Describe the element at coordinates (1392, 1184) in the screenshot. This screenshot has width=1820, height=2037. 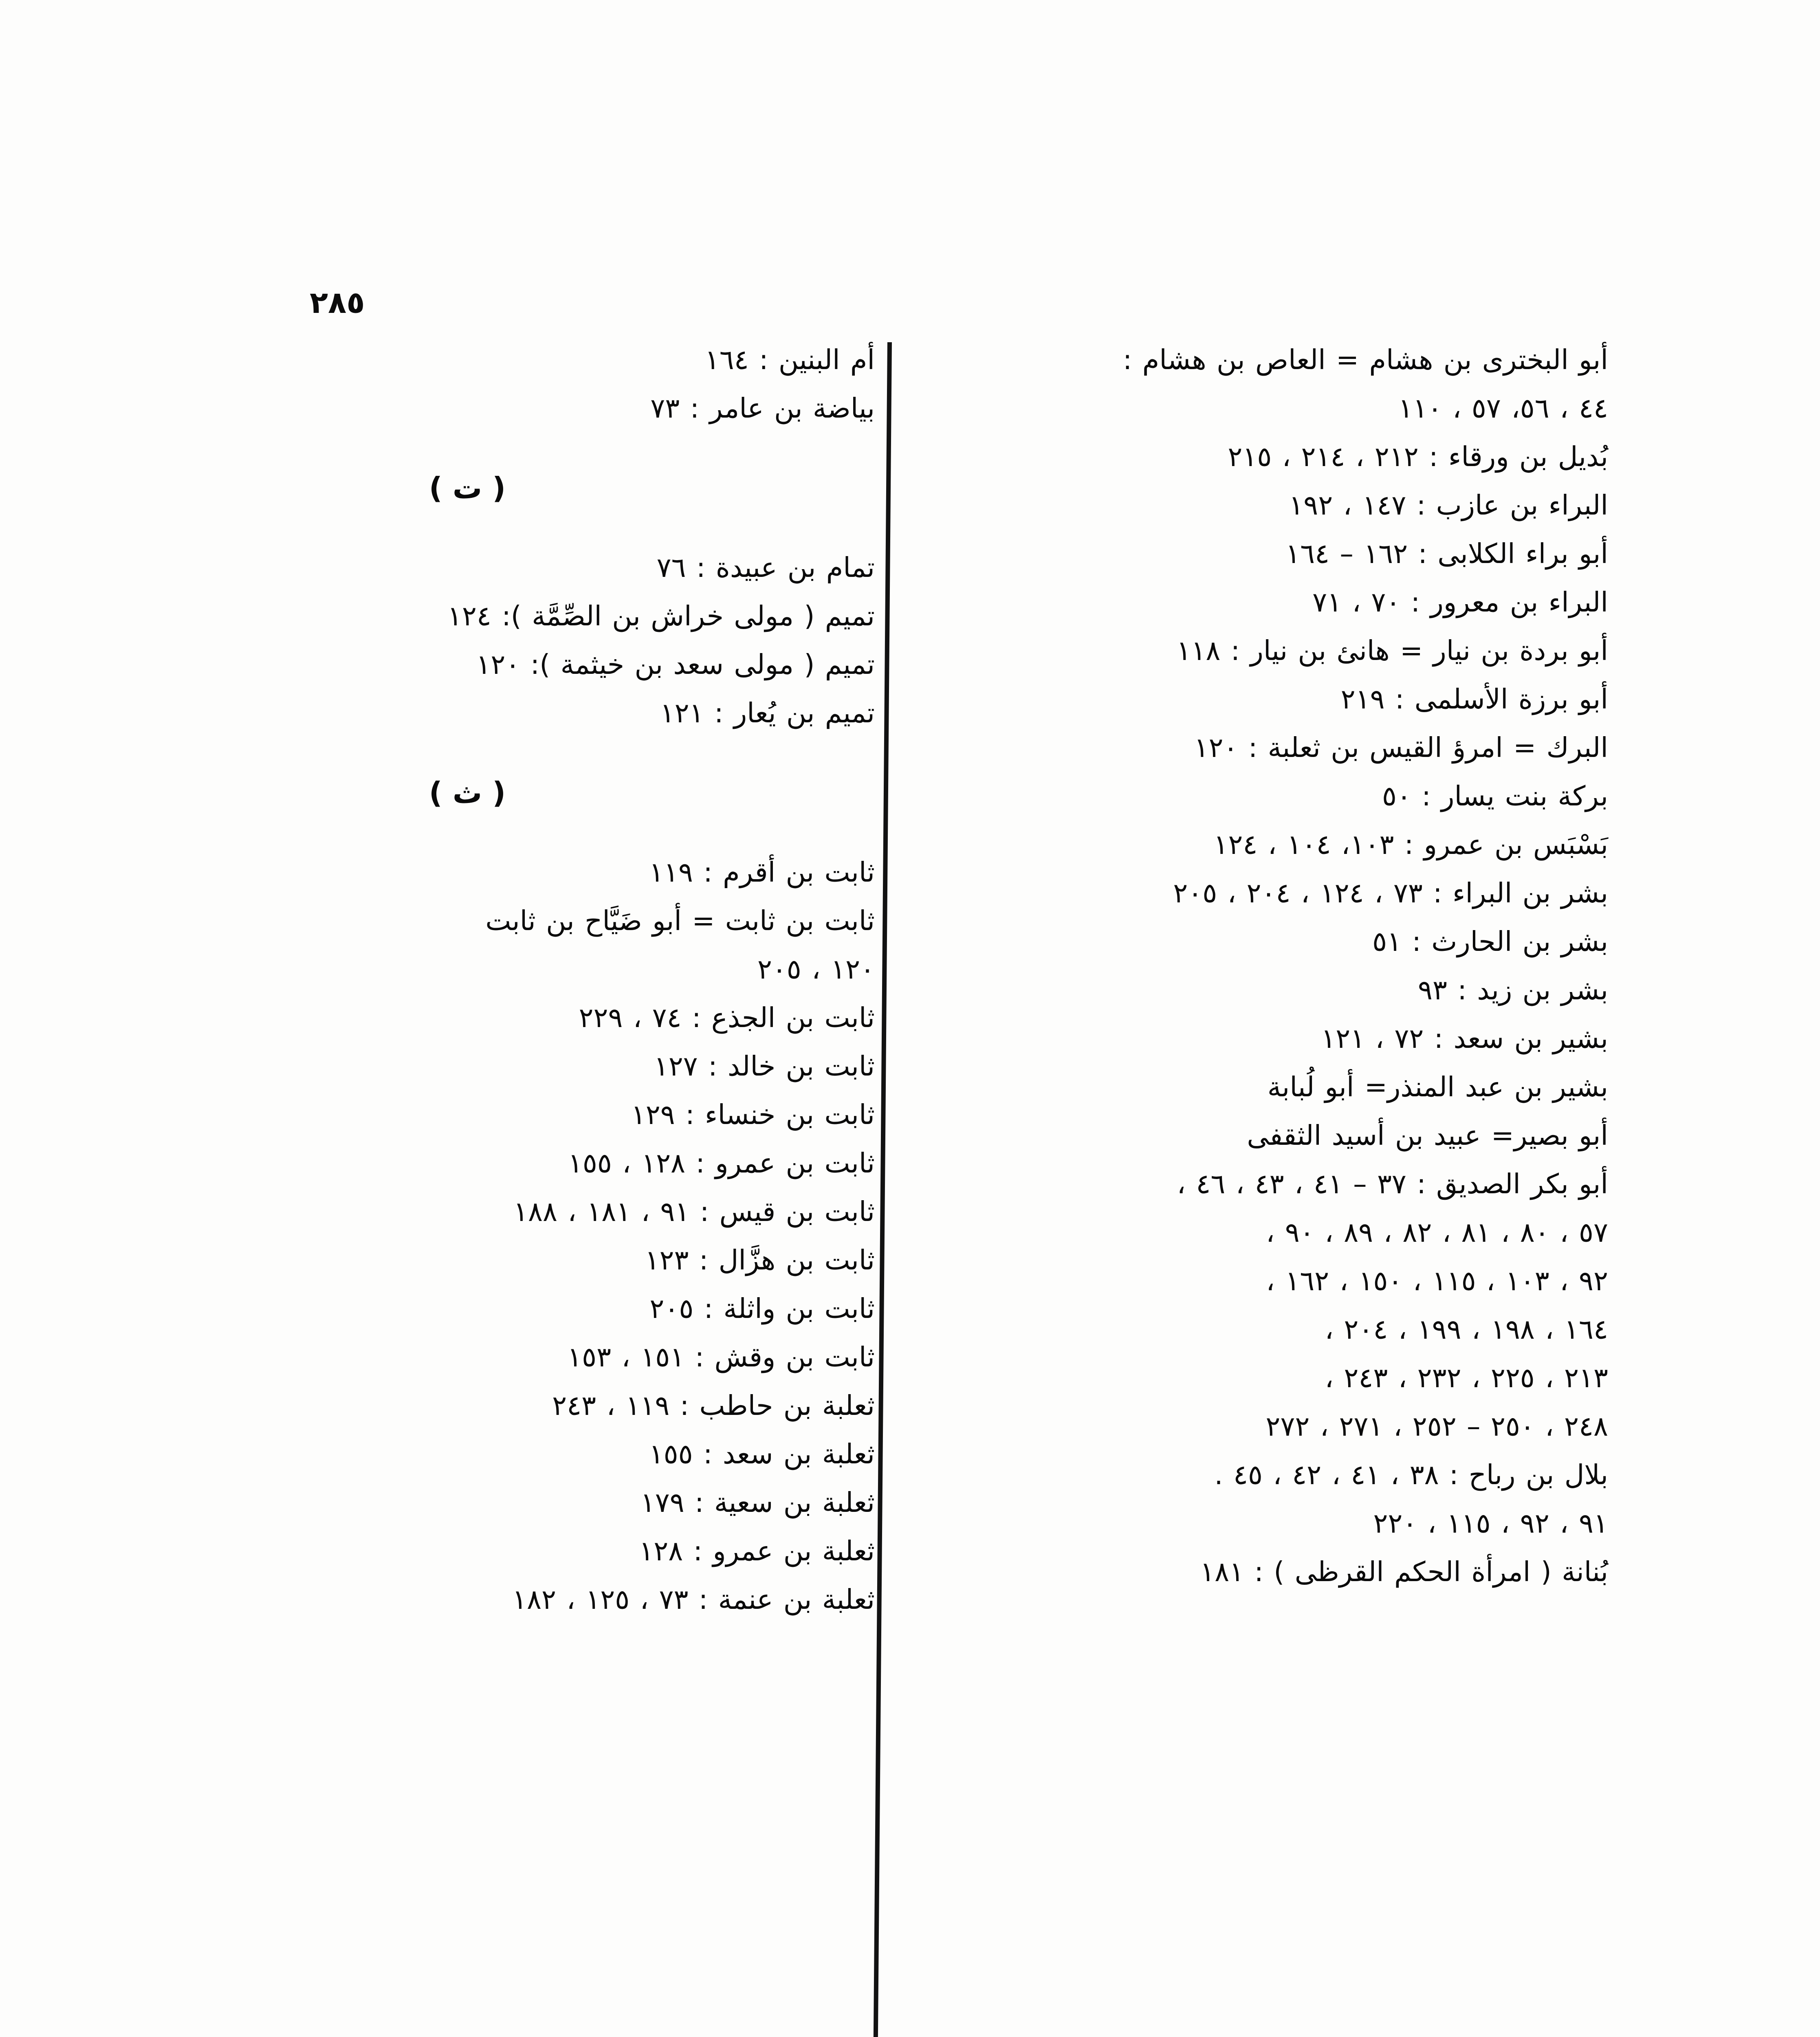
I see `index-entry: أبو بكر الصديق : ٣٧ – ٤١ ، ٤٣ ، ٤٦ ،` at that location.